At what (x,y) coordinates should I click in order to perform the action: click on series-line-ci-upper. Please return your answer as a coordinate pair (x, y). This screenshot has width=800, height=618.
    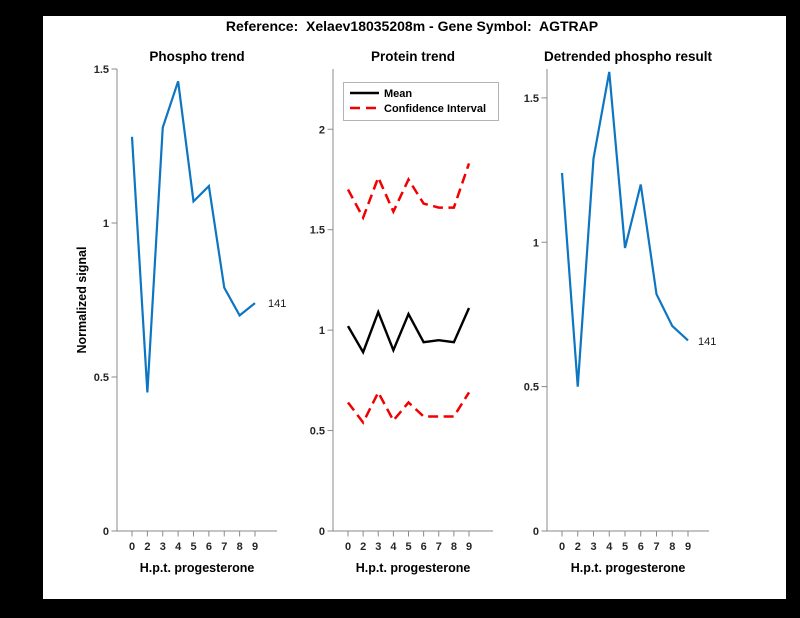
    Looking at the image, I should click on (408, 192).